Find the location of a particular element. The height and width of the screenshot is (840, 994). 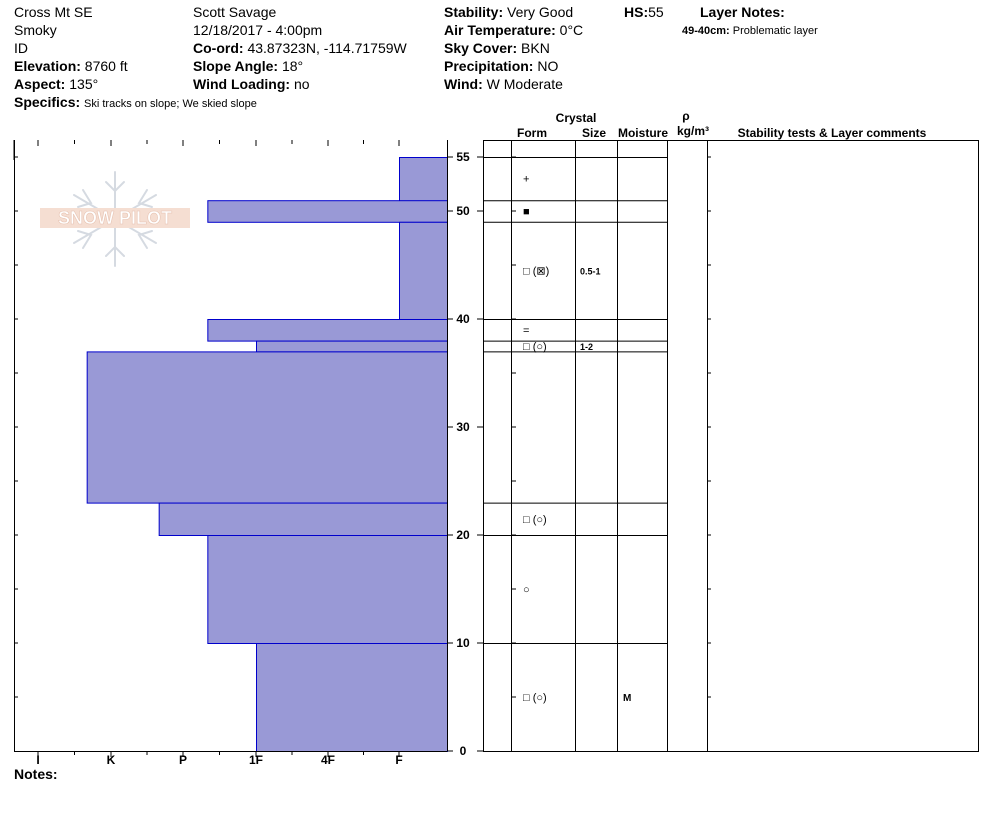

y-tick-label: 10 is located at coordinates (463, 643).